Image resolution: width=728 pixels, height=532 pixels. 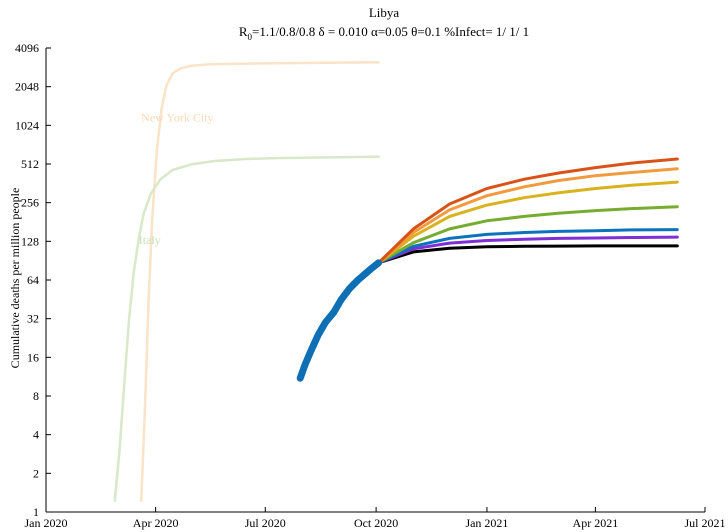 I want to click on series-annotation: New York City, so click(x=177, y=117).